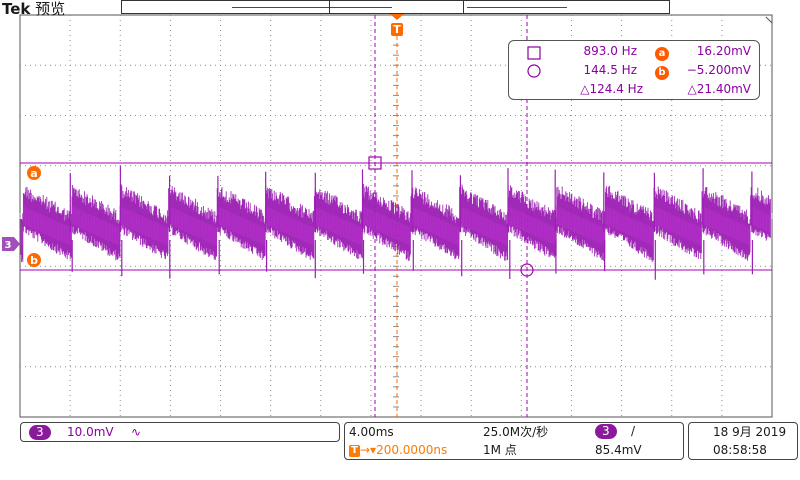 The image size is (800, 480). Describe the element at coordinates (534, 70) in the screenshot. I see `circle-cursor-icon` at that location.